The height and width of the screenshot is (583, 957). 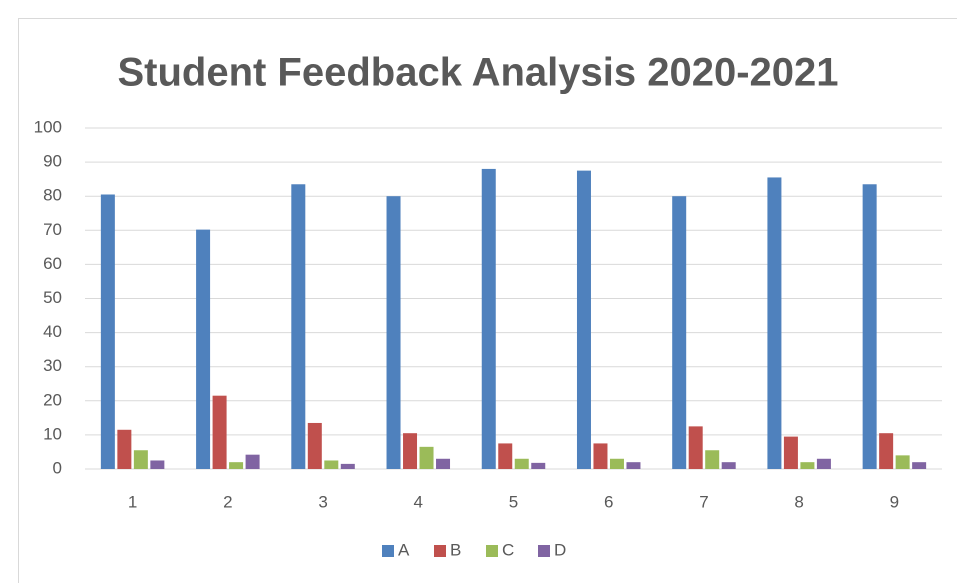 I want to click on y-tick-label: 100, so click(x=48, y=126).